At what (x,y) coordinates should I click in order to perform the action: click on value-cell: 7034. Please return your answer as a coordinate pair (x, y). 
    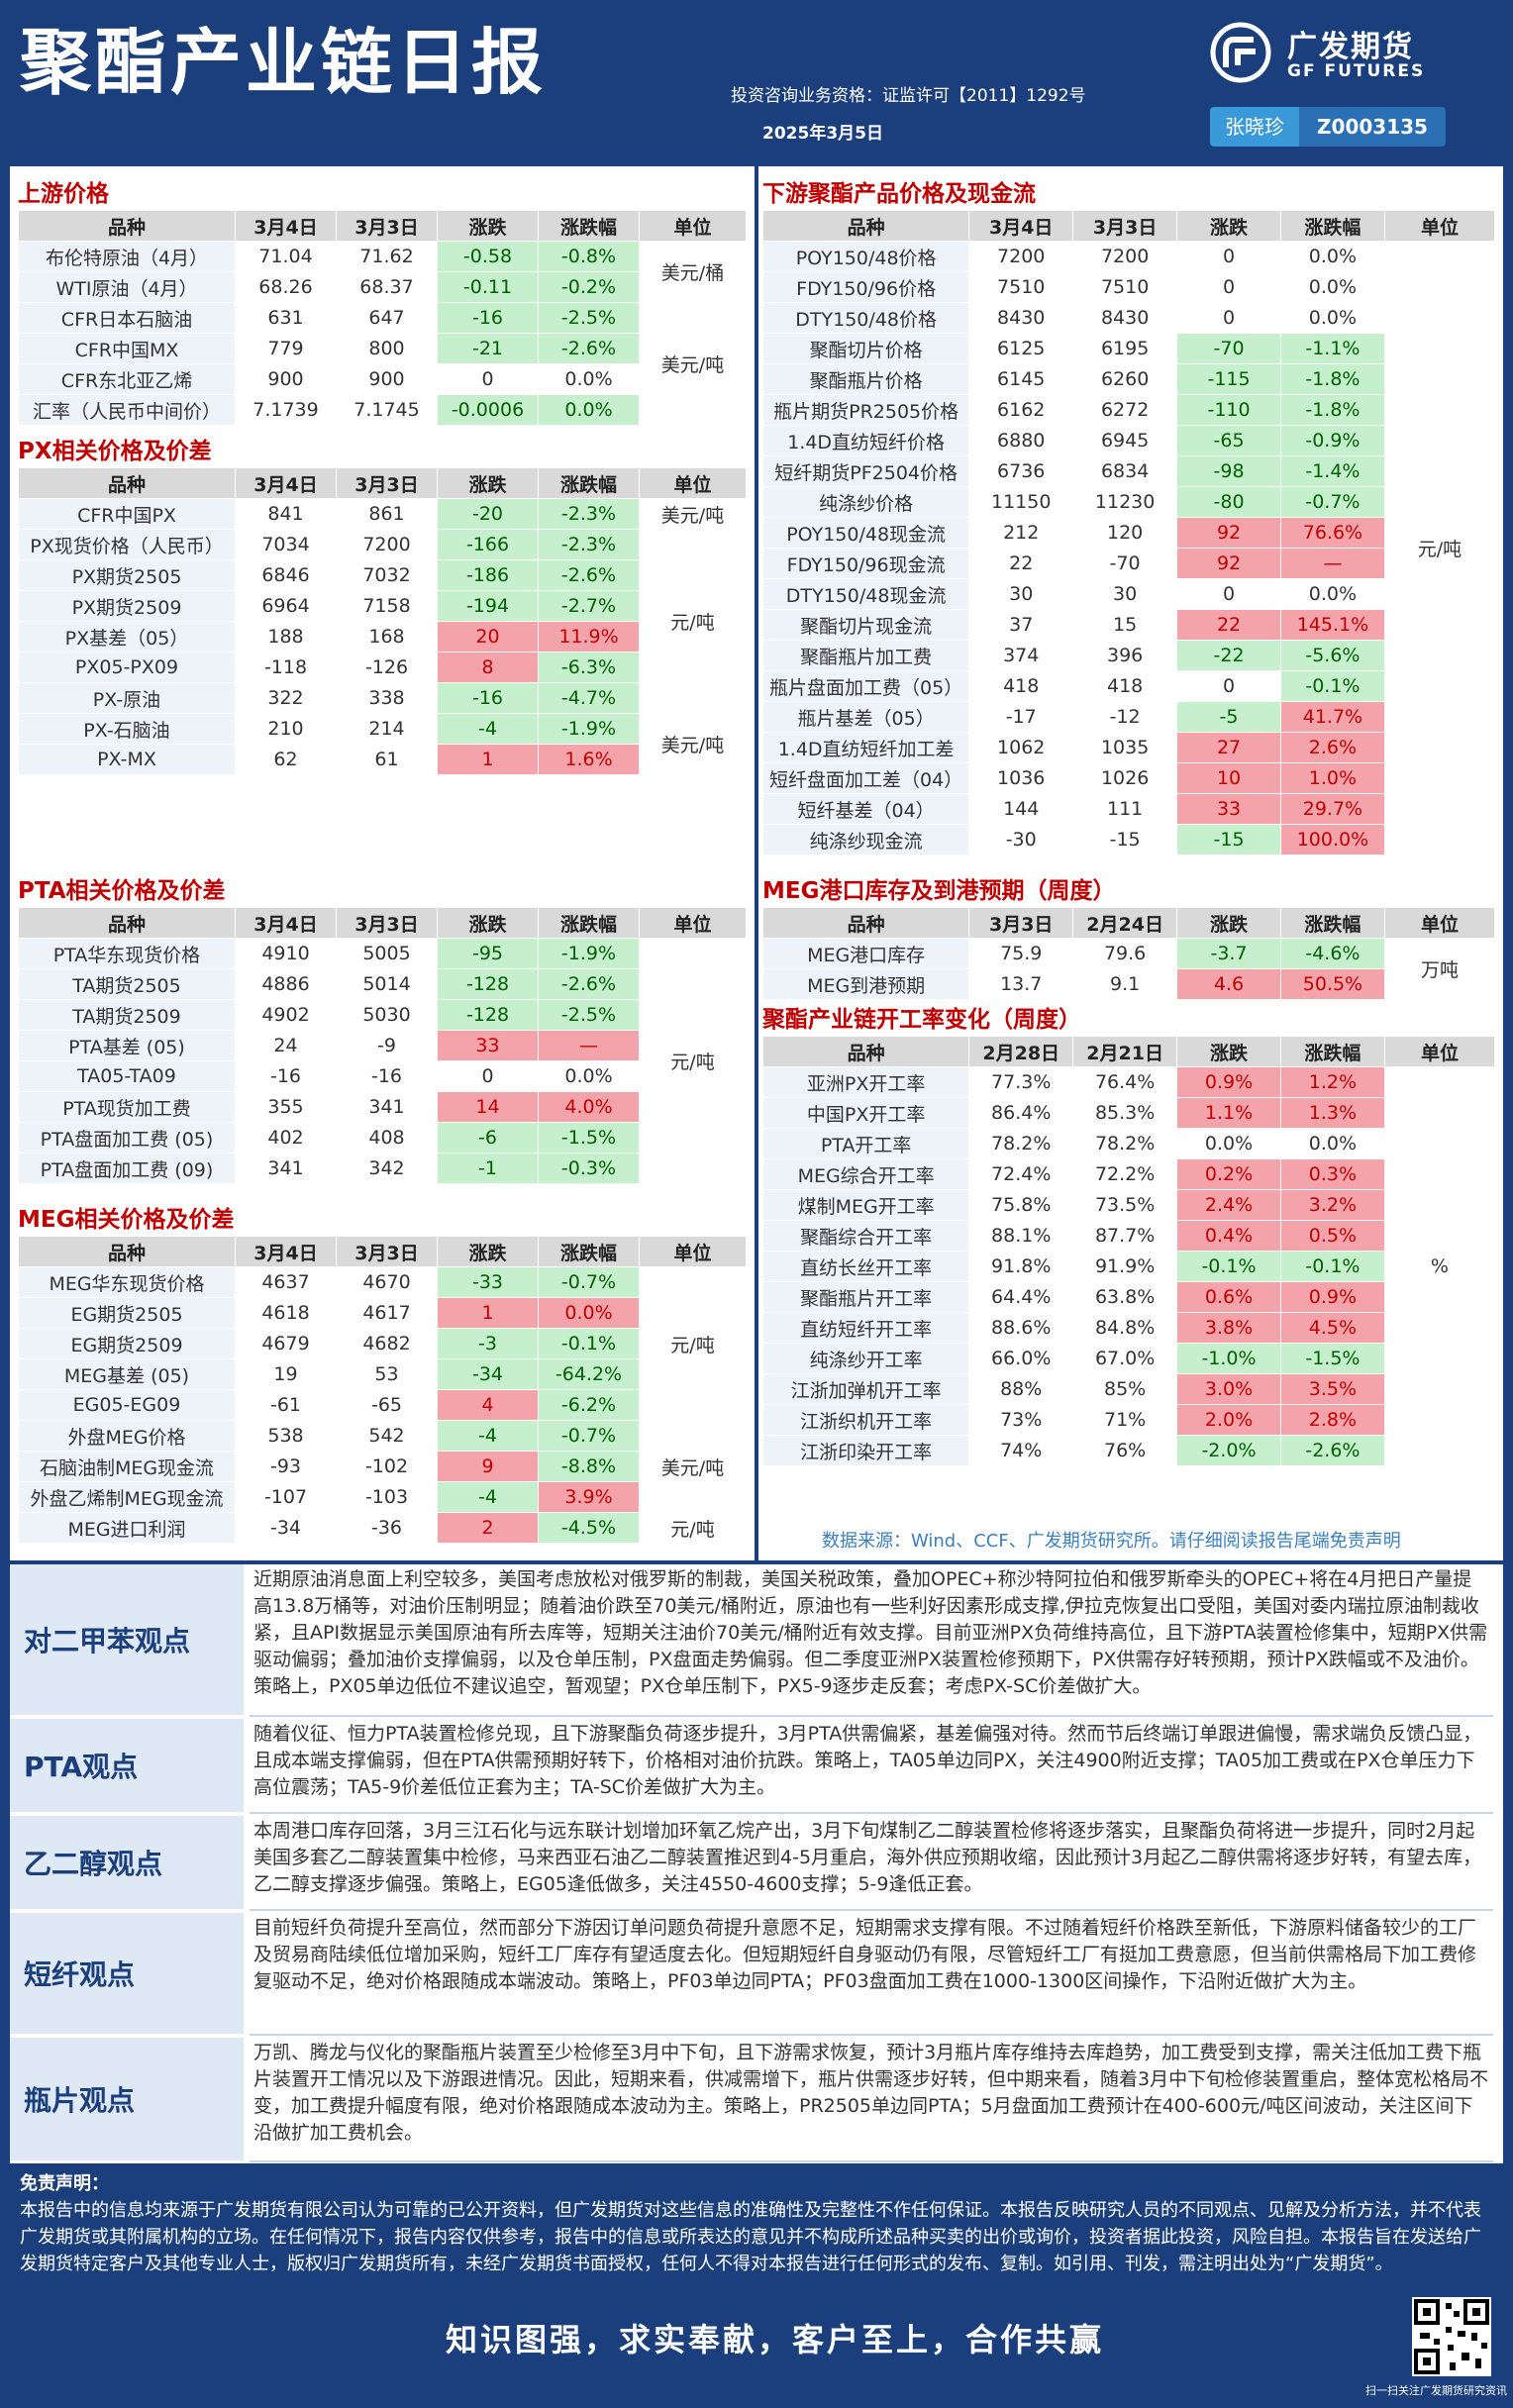
    Looking at the image, I should click on (286, 544).